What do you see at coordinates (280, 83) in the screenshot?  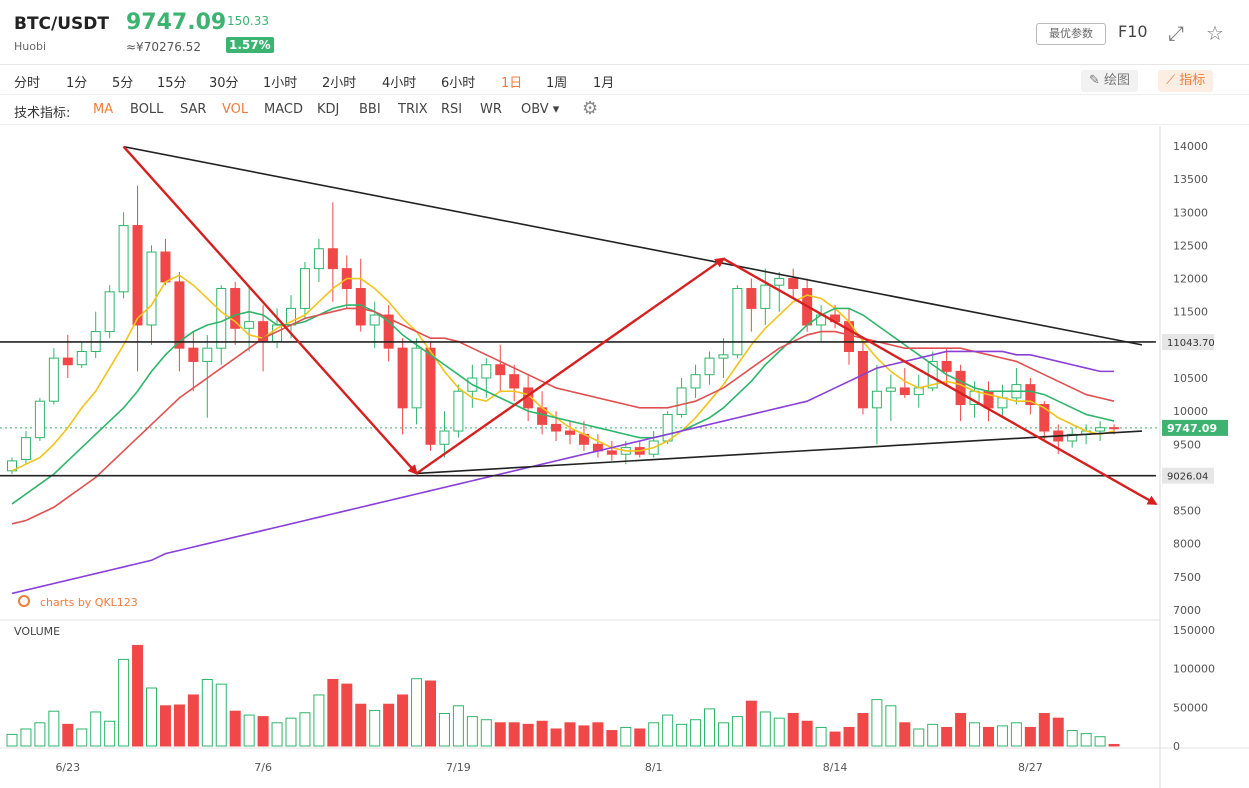 I see `timeframe-5: 1小时` at bounding box center [280, 83].